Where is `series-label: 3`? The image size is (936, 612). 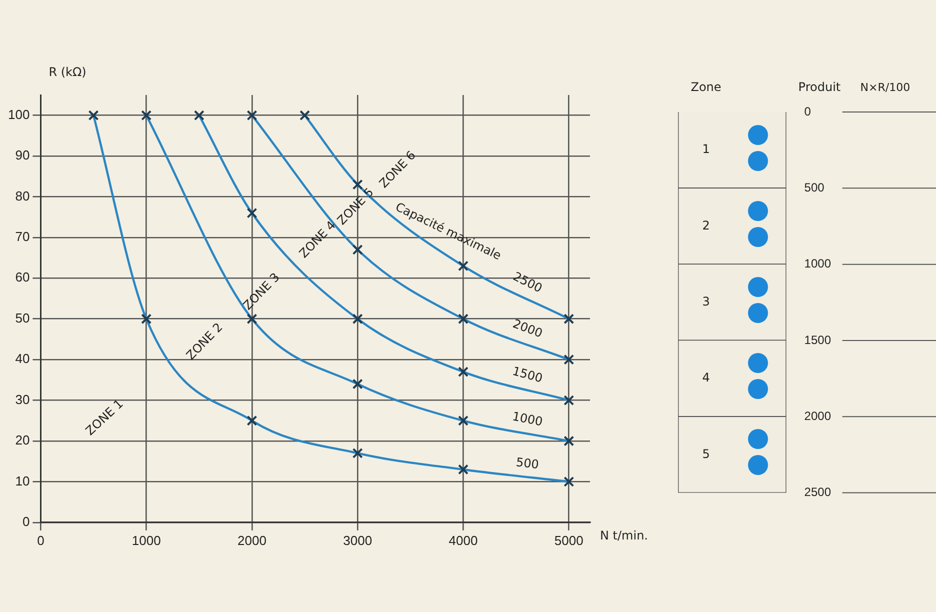 series-label: 3 is located at coordinates (706, 301).